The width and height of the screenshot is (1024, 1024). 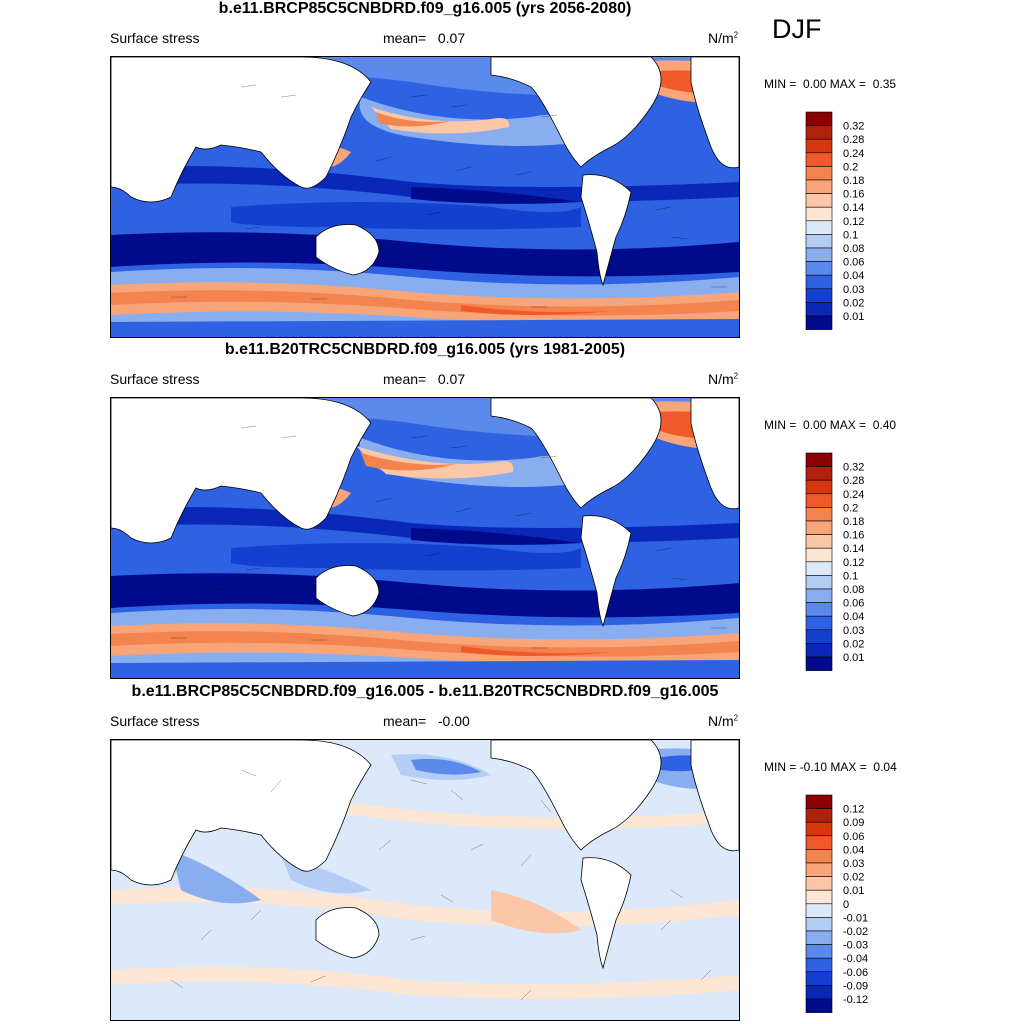 I want to click on colorbar-tick-label: -0.12, so click(x=855, y=1000).